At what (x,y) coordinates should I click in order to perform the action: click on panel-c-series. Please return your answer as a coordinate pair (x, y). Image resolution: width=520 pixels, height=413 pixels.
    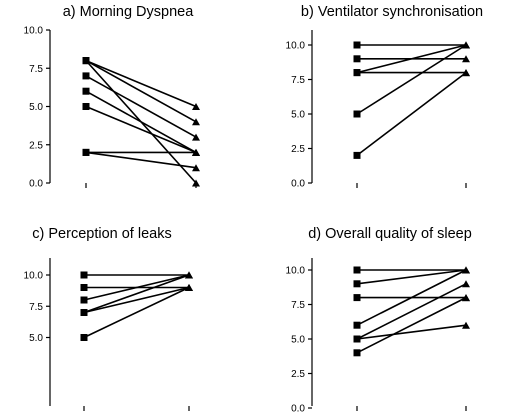
    Looking at the image, I should click on (136, 306).